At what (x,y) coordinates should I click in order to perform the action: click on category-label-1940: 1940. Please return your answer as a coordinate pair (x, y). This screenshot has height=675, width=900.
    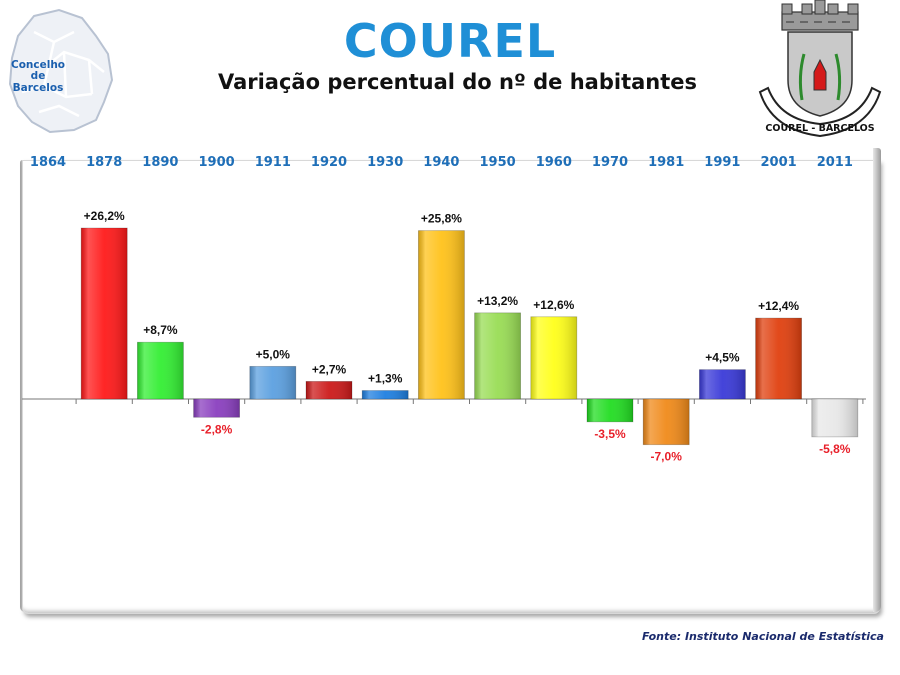
    Looking at the image, I should click on (441, 162).